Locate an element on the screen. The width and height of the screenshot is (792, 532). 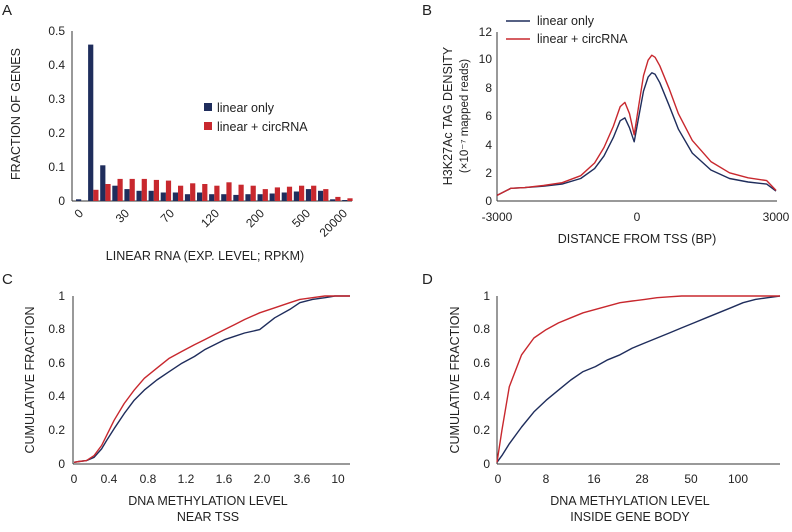
panel-d-xlabel: DNA METHYLATION LEVEL is located at coordinates (630, 501).